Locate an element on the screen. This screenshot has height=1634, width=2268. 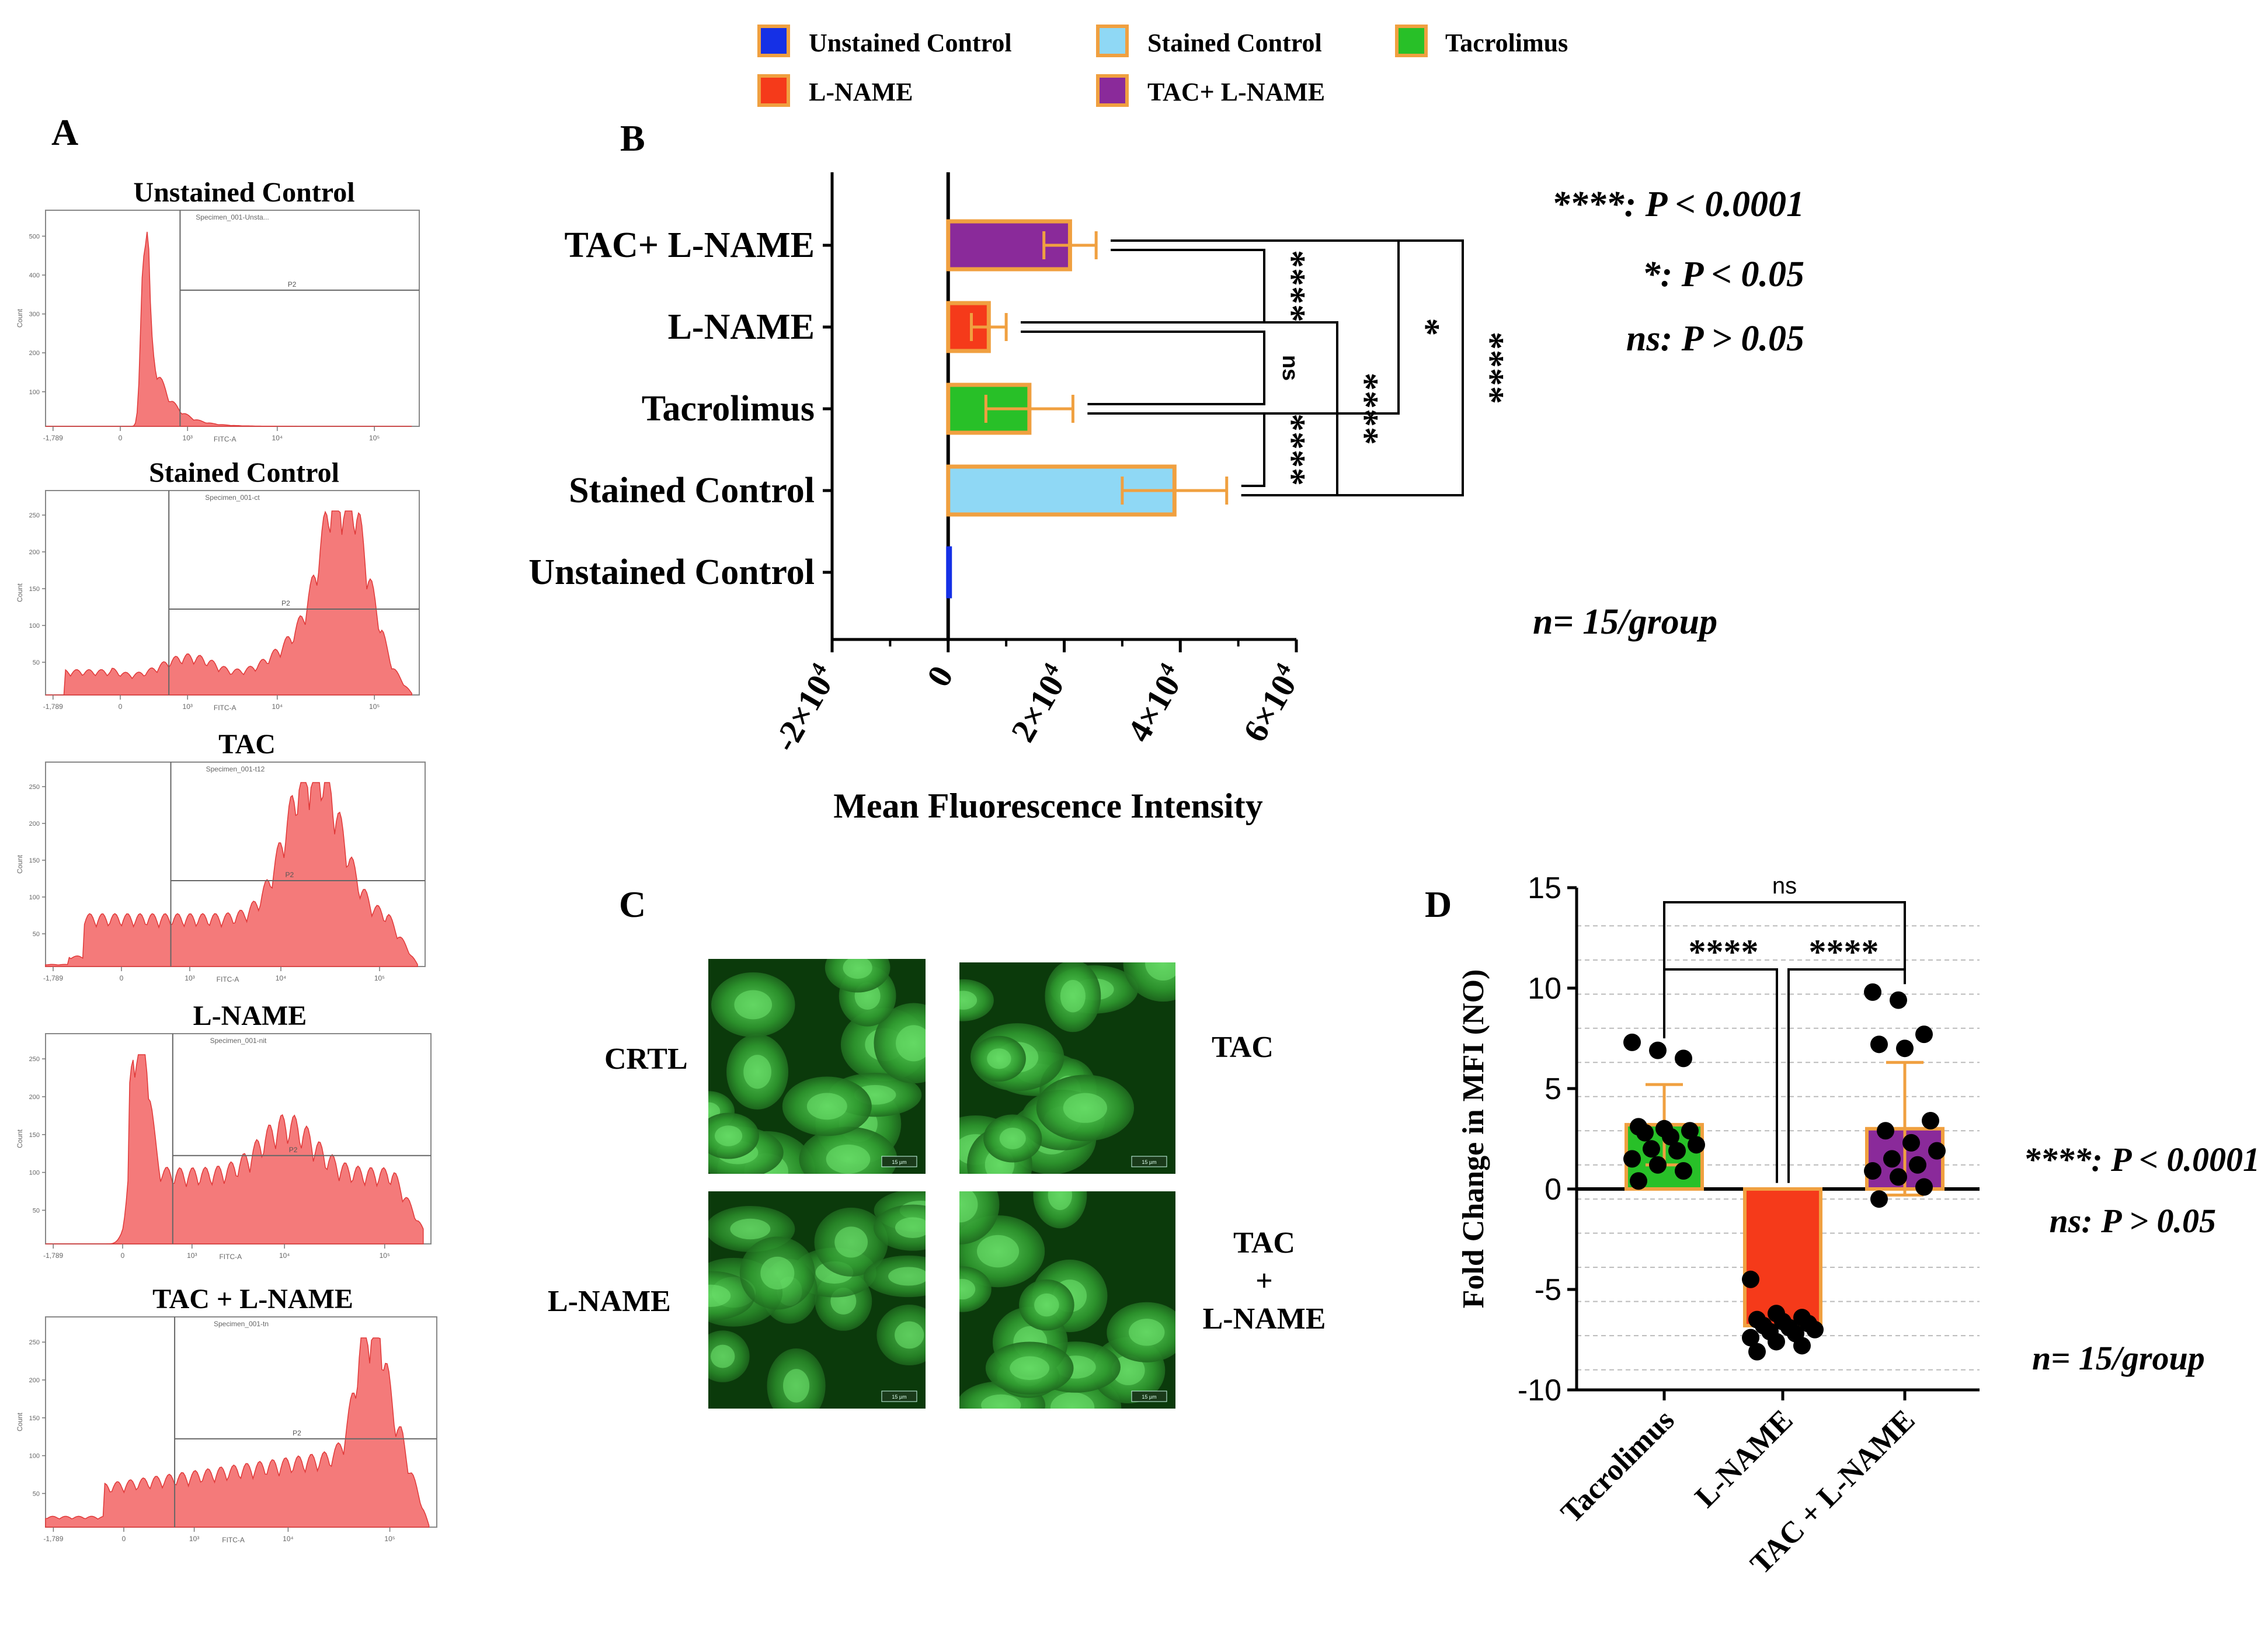
d-bar is located at coordinates (1782, 1257).